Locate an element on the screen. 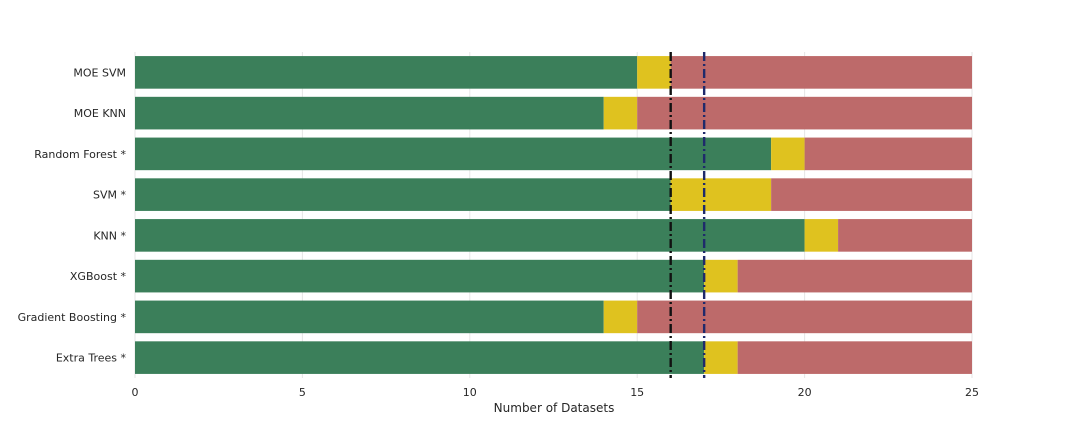 This screenshot has height=432, width=1080. y-tick-label-xgboost: XGBoost * is located at coordinates (98, 276).